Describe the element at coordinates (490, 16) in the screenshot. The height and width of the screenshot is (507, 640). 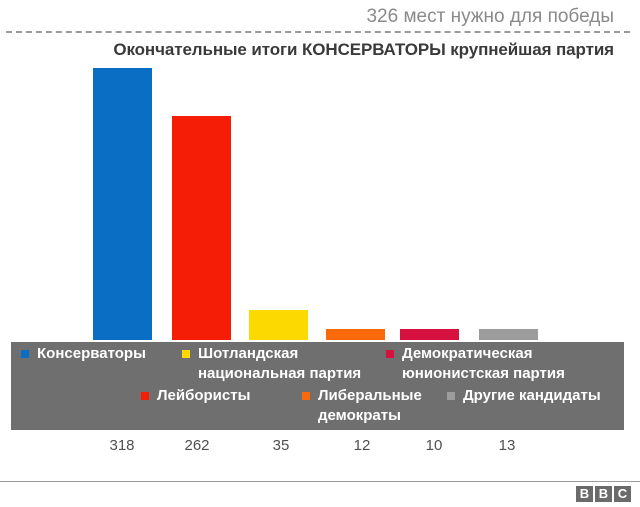
I see `seats-needed-annotation: 326 мест нужно для победы` at that location.